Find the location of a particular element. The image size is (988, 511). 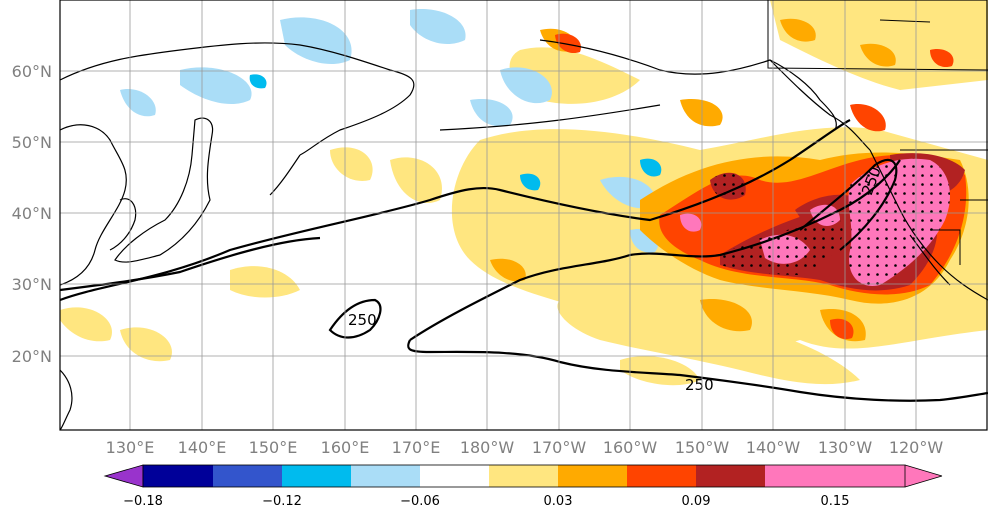

lon-label-150e: 150°E is located at coordinates (273, 447).